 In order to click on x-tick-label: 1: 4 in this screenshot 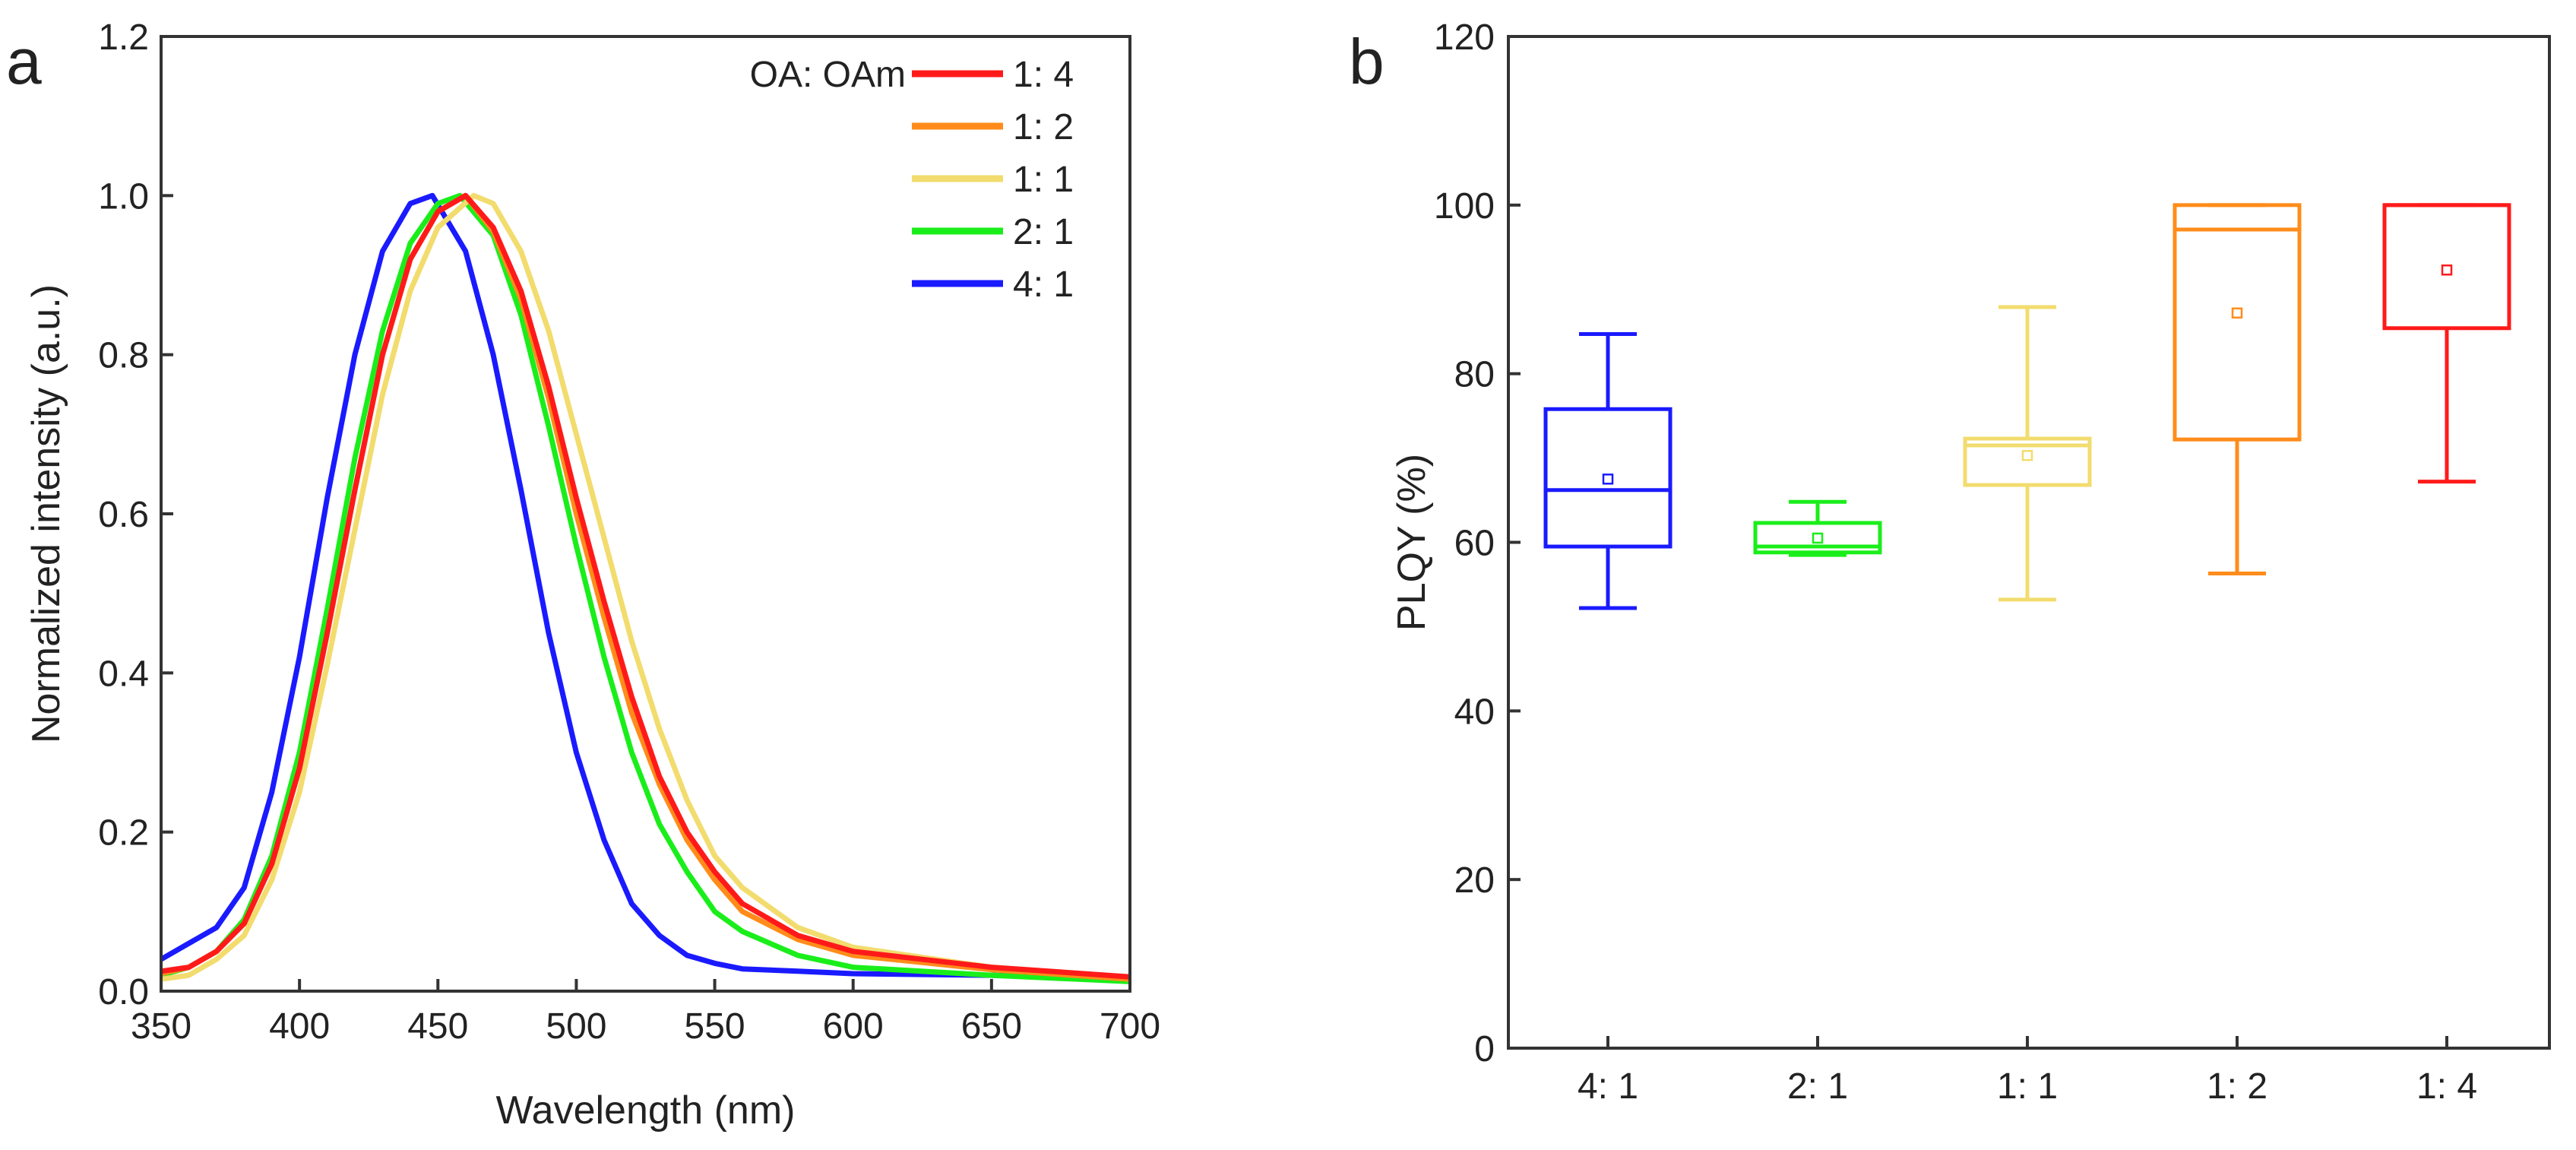, I will do `click(2446, 1087)`.